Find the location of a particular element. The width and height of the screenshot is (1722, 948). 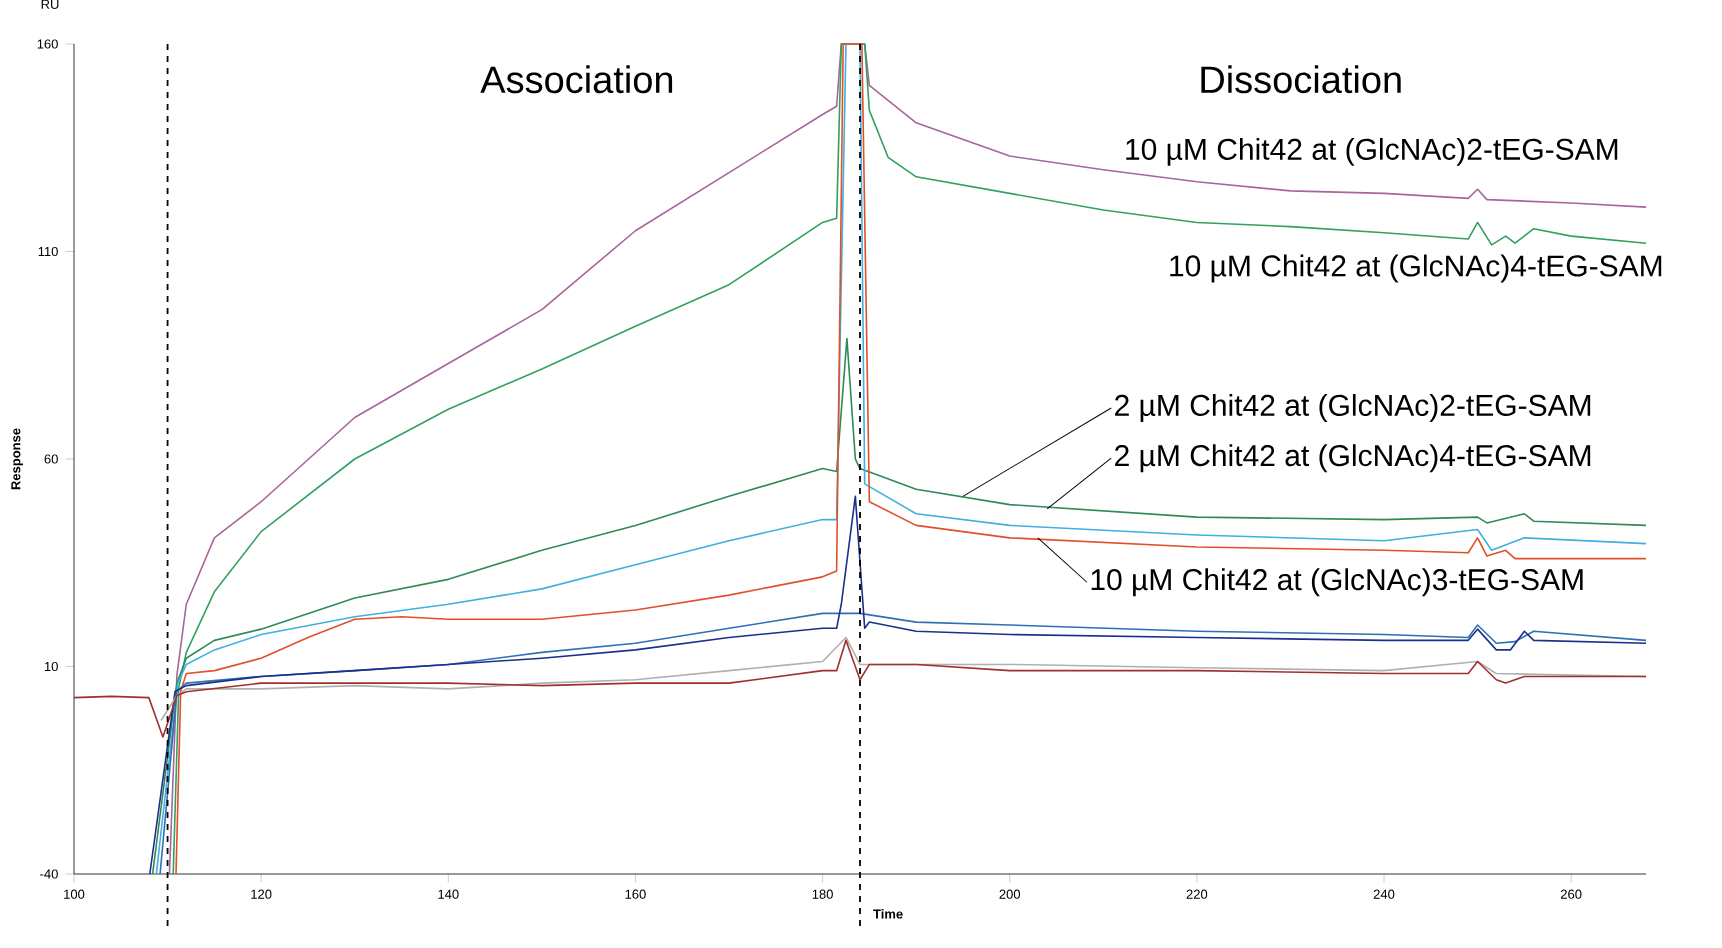

y-tick-label: 10 is located at coordinates (51, 666).